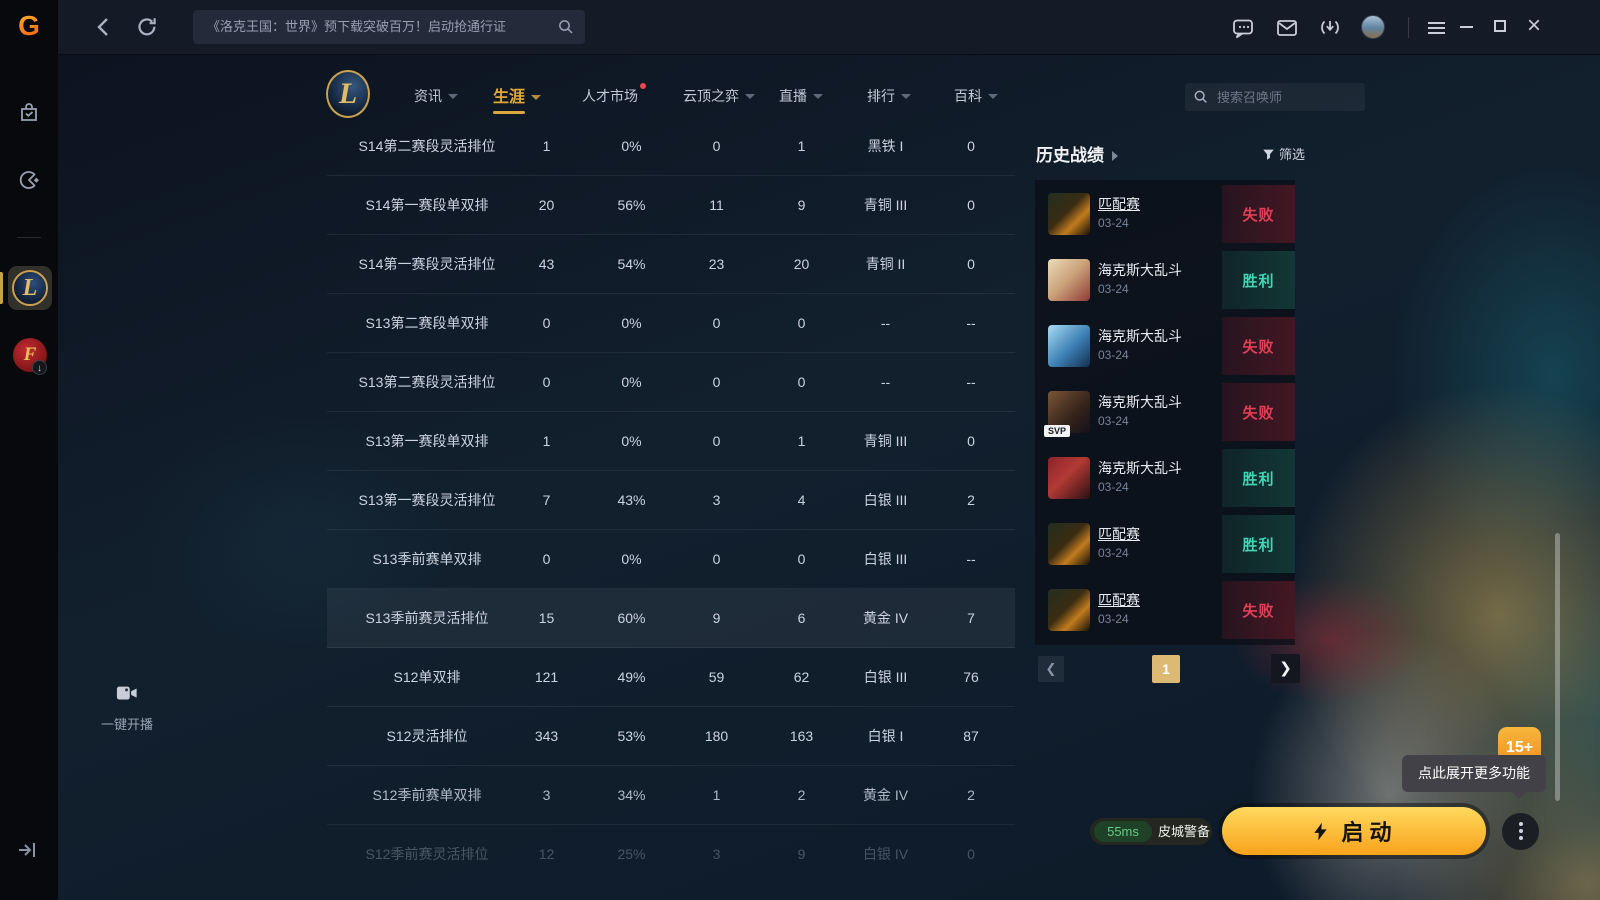  I want to click on news-headline: 《洛克王国：世界》预下载突破百万！启动抢通行证, so click(357, 26).